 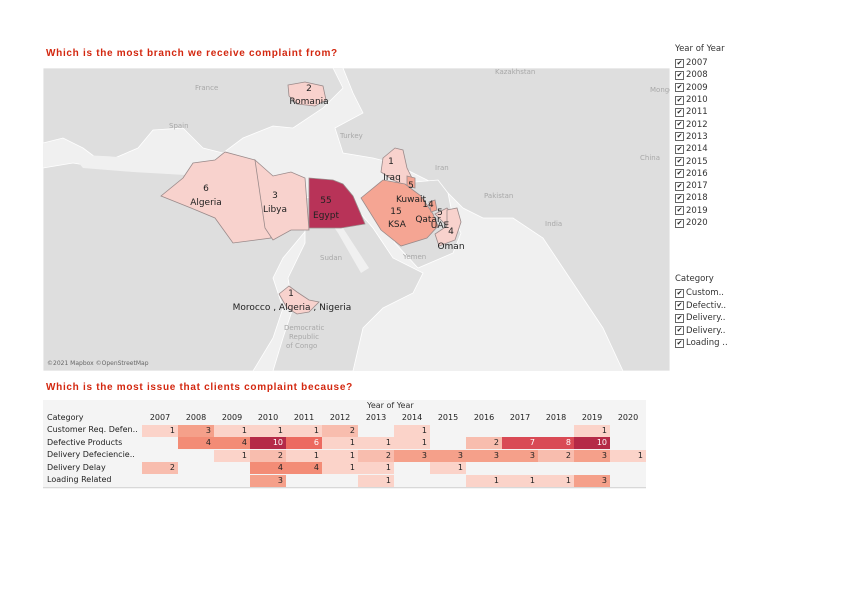 What do you see at coordinates (484, 417) in the screenshot?
I see `heatmap-year-header: 2016` at bounding box center [484, 417].